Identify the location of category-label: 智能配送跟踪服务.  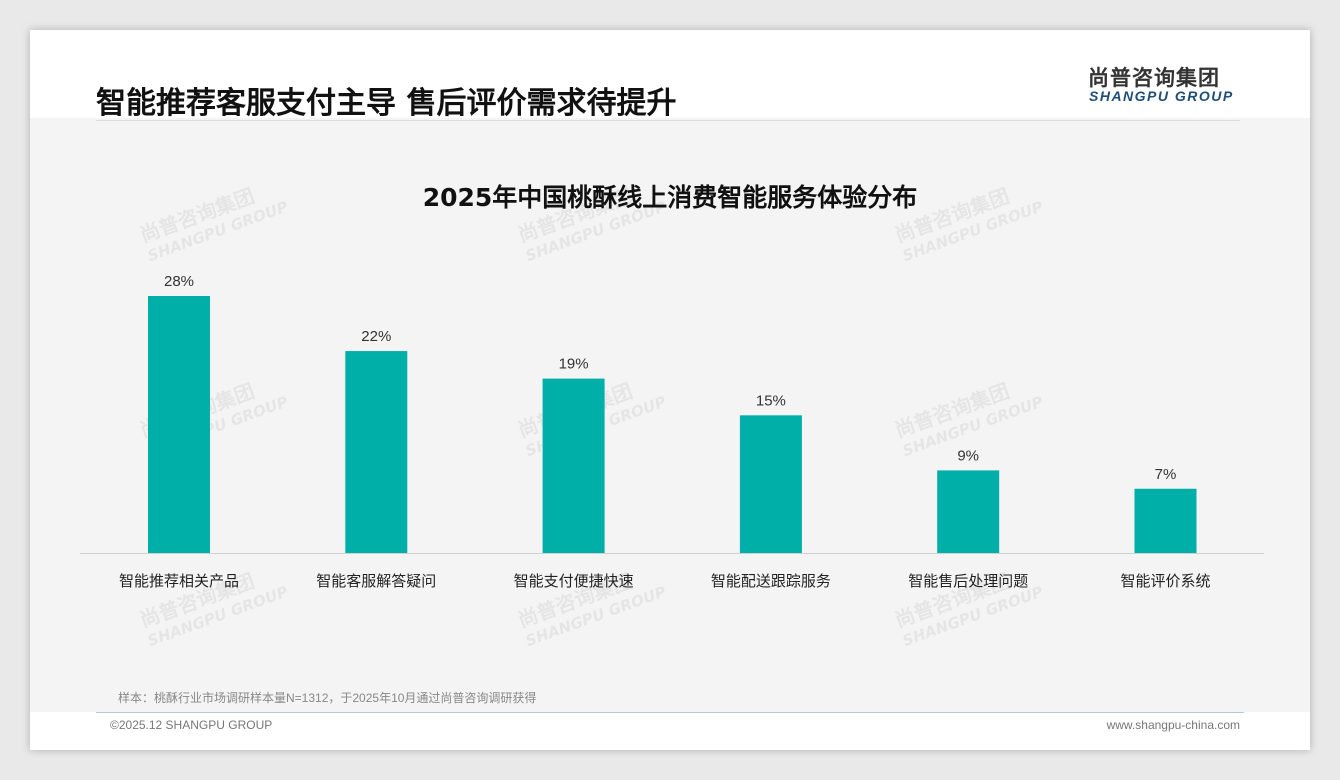
(771, 581).